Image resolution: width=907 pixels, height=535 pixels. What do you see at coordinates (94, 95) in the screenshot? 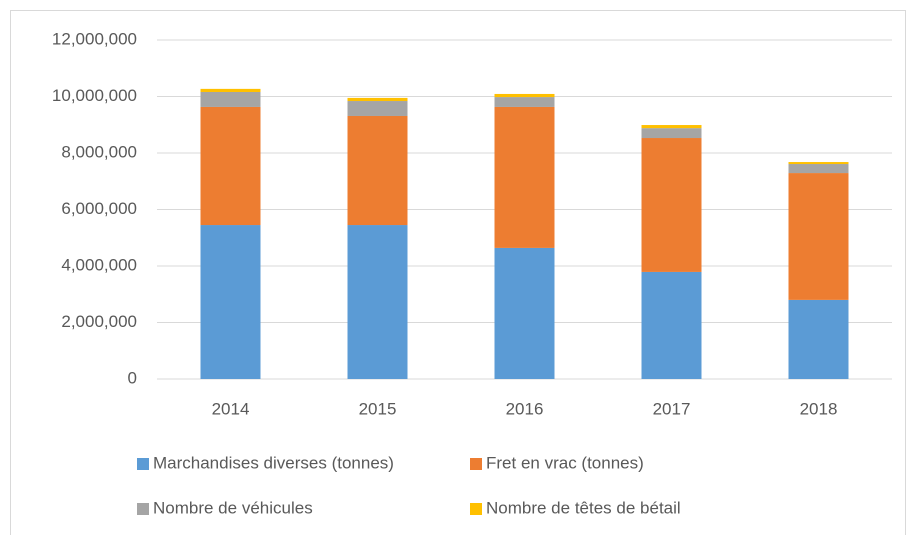
I see `y-tick-label: 10,000,000` at bounding box center [94, 95].